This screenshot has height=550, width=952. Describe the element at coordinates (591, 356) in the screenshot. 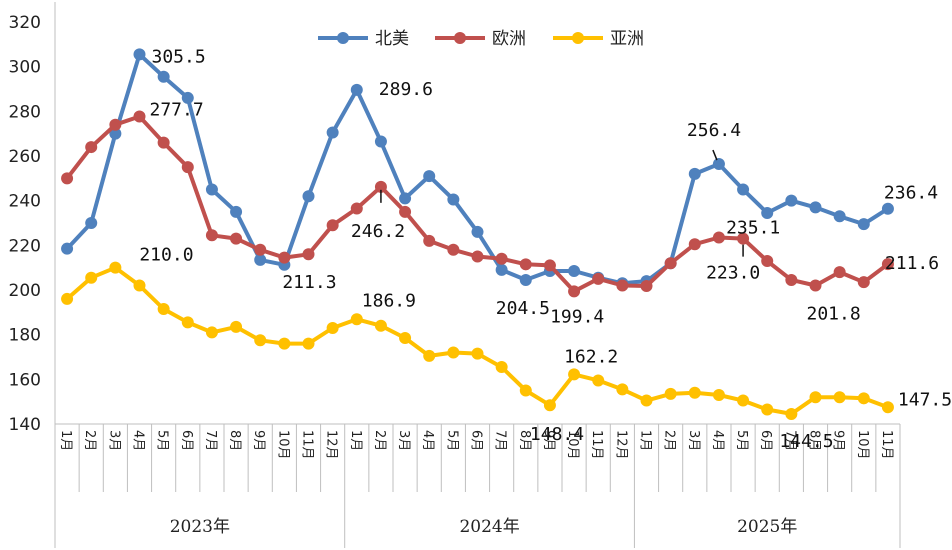

I see `data-label: 162.2` at that location.